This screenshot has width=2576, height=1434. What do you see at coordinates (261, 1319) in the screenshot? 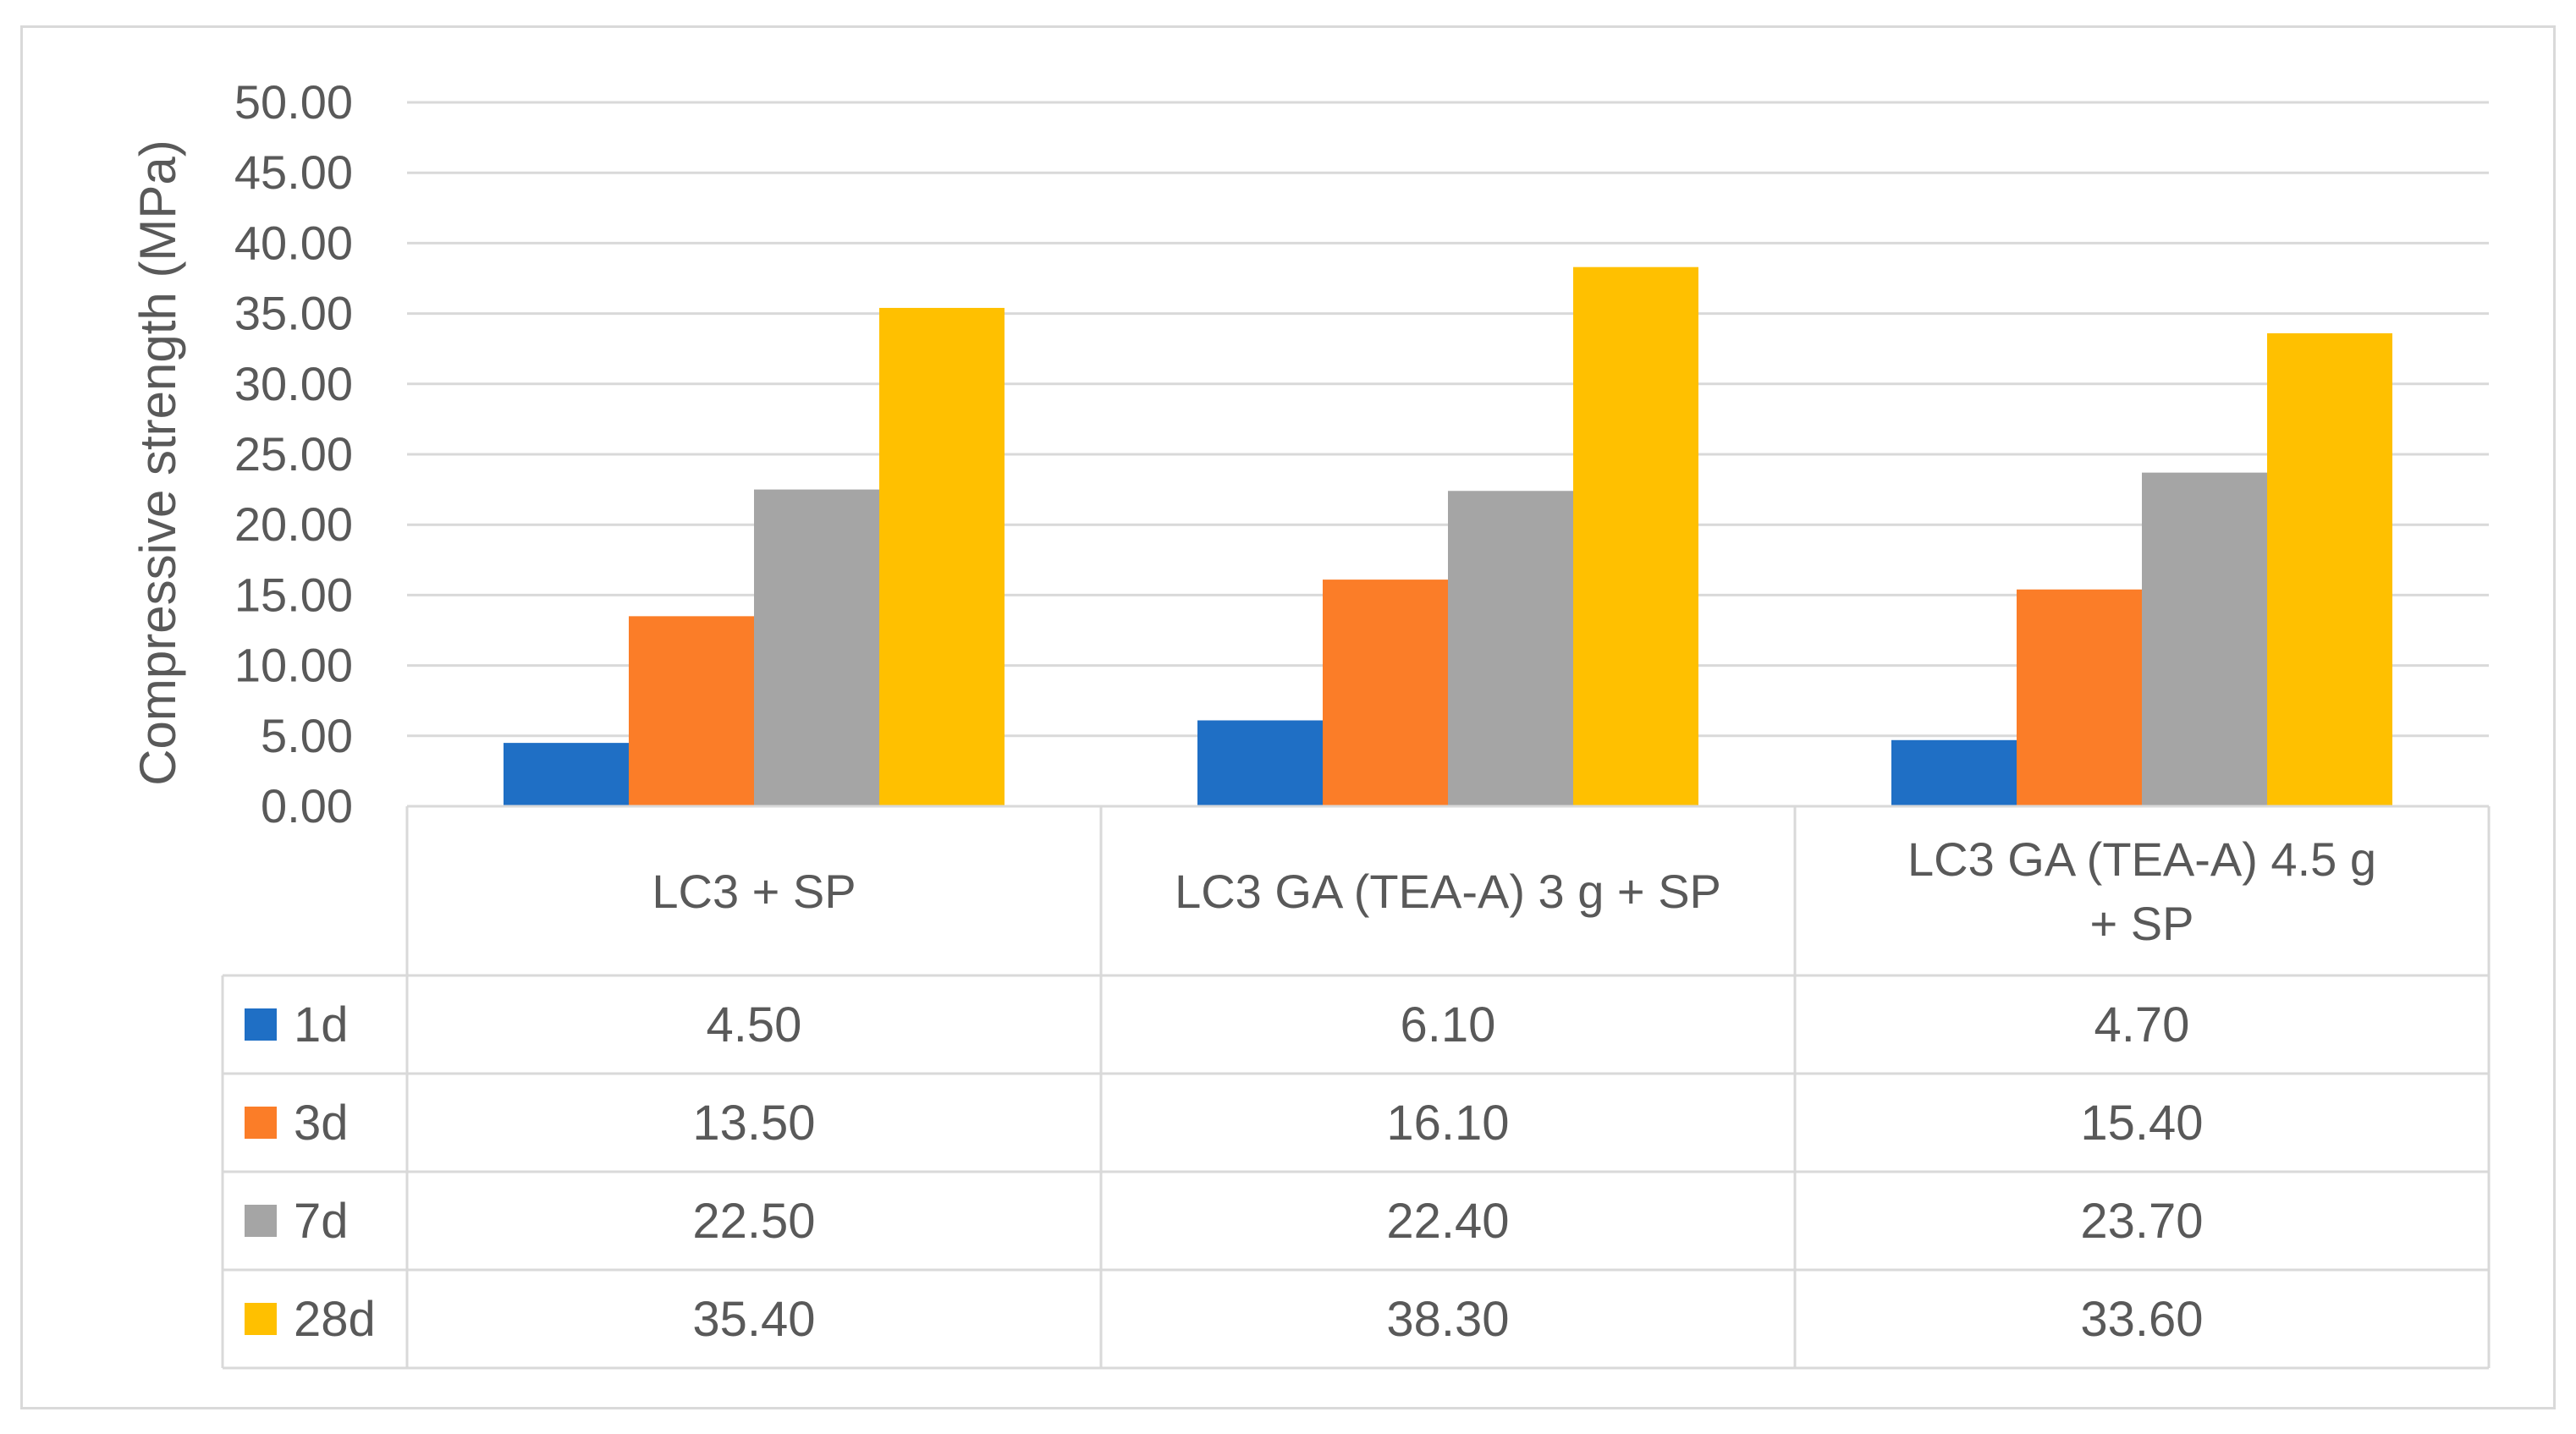
I see `legend-key-28d` at bounding box center [261, 1319].